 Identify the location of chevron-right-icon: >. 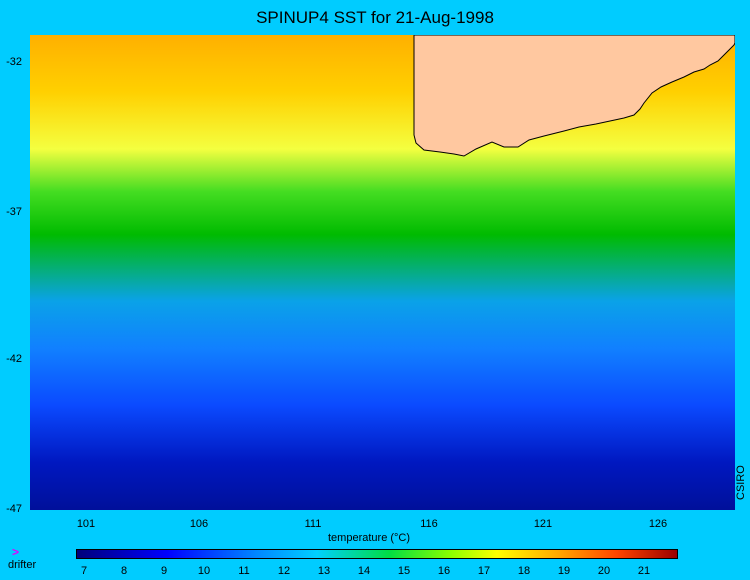
(16, 552).